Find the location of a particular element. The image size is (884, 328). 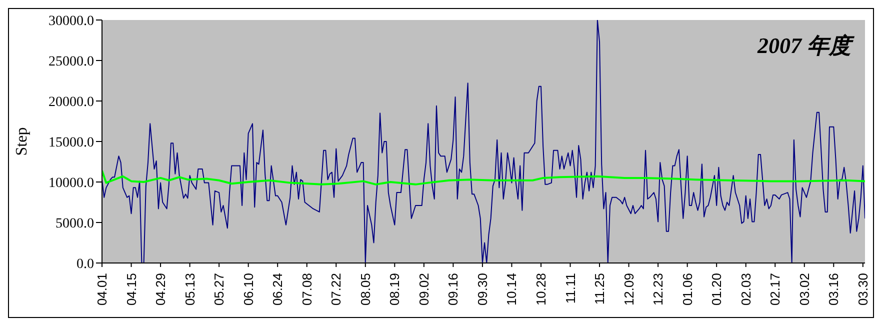

x-tick-label: 05.13 is located at coordinates (190, 289).